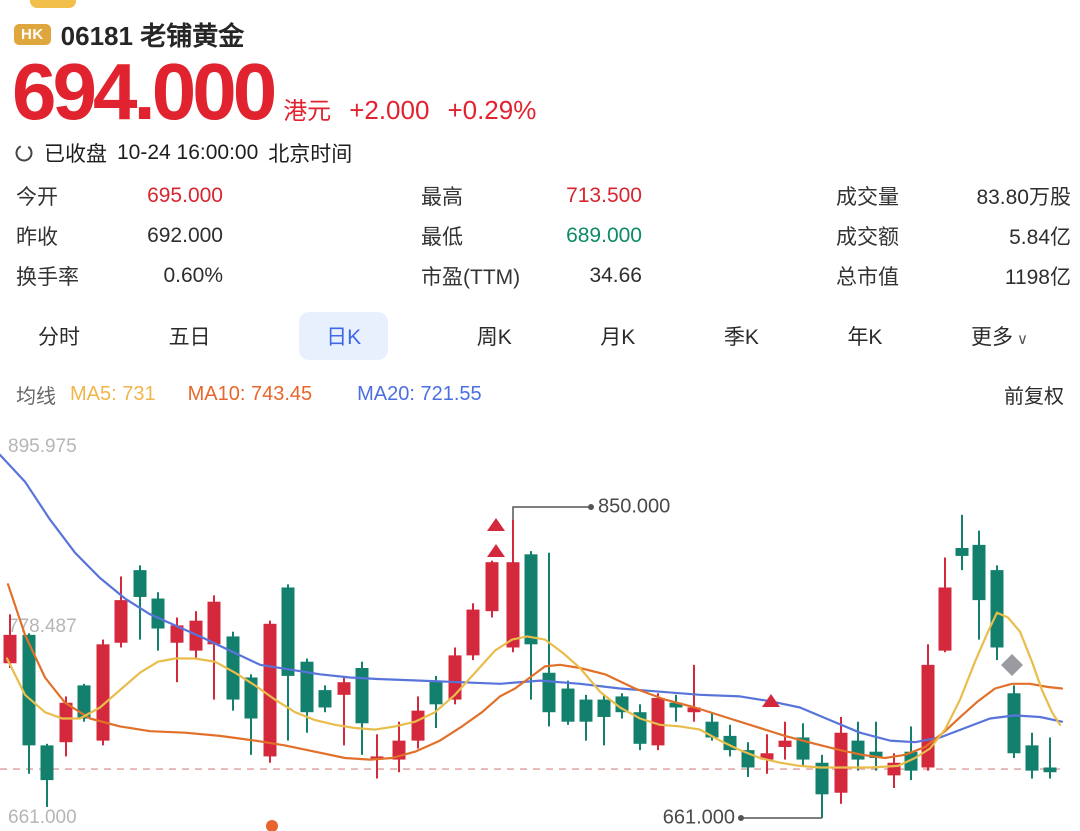  What do you see at coordinates (865, 337) in the screenshot?
I see `tab-yearly-k: 年K` at bounding box center [865, 337].